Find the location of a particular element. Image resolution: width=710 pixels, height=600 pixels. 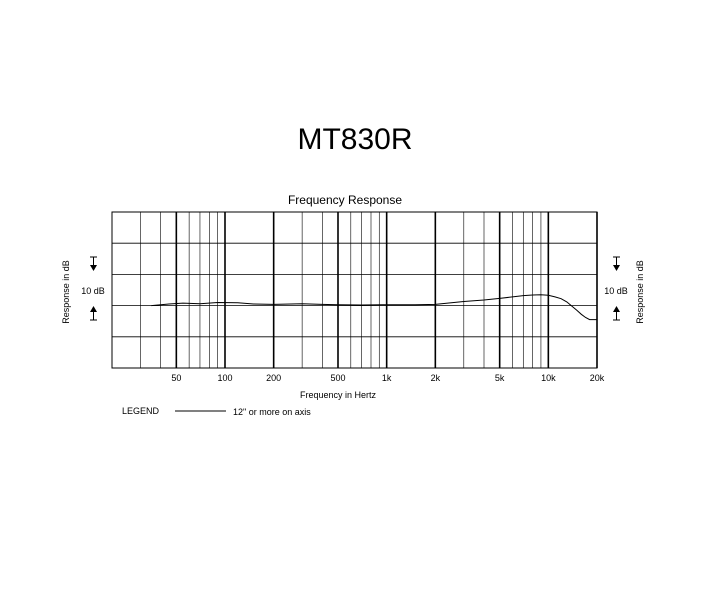

x-tick-labels: 50 100 200 500 1k 2k 5k 10k 20k is located at coordinates (387, 378).